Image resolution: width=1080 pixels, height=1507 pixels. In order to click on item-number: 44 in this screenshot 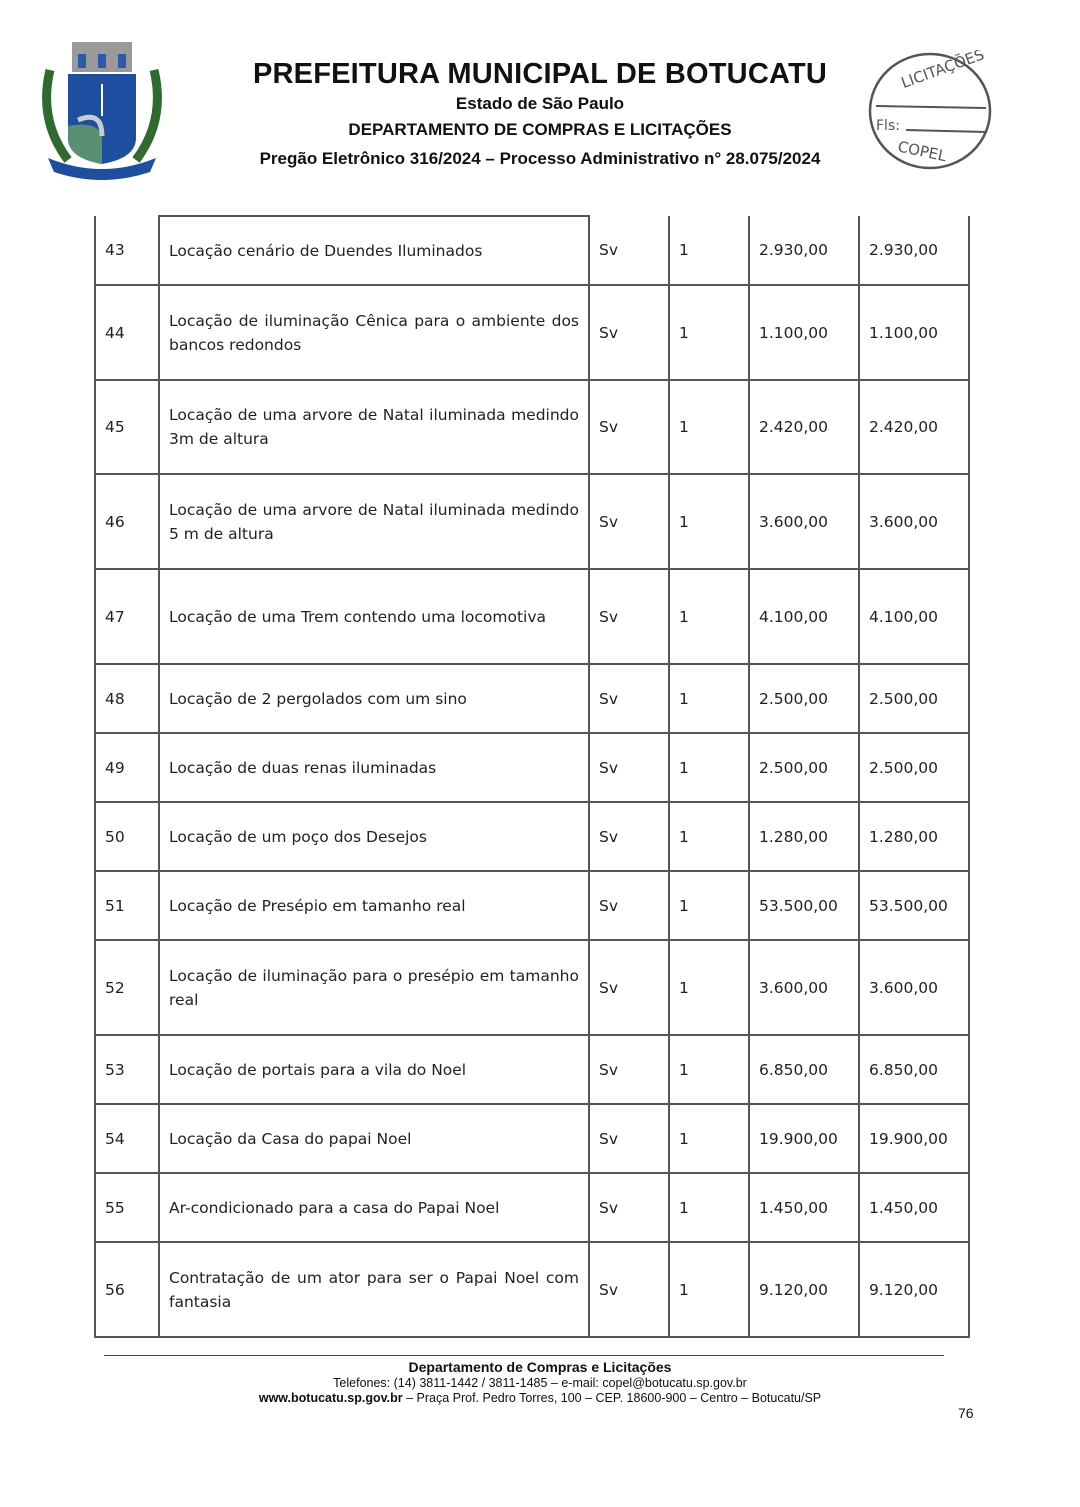, I will do `click(127, 332)`.